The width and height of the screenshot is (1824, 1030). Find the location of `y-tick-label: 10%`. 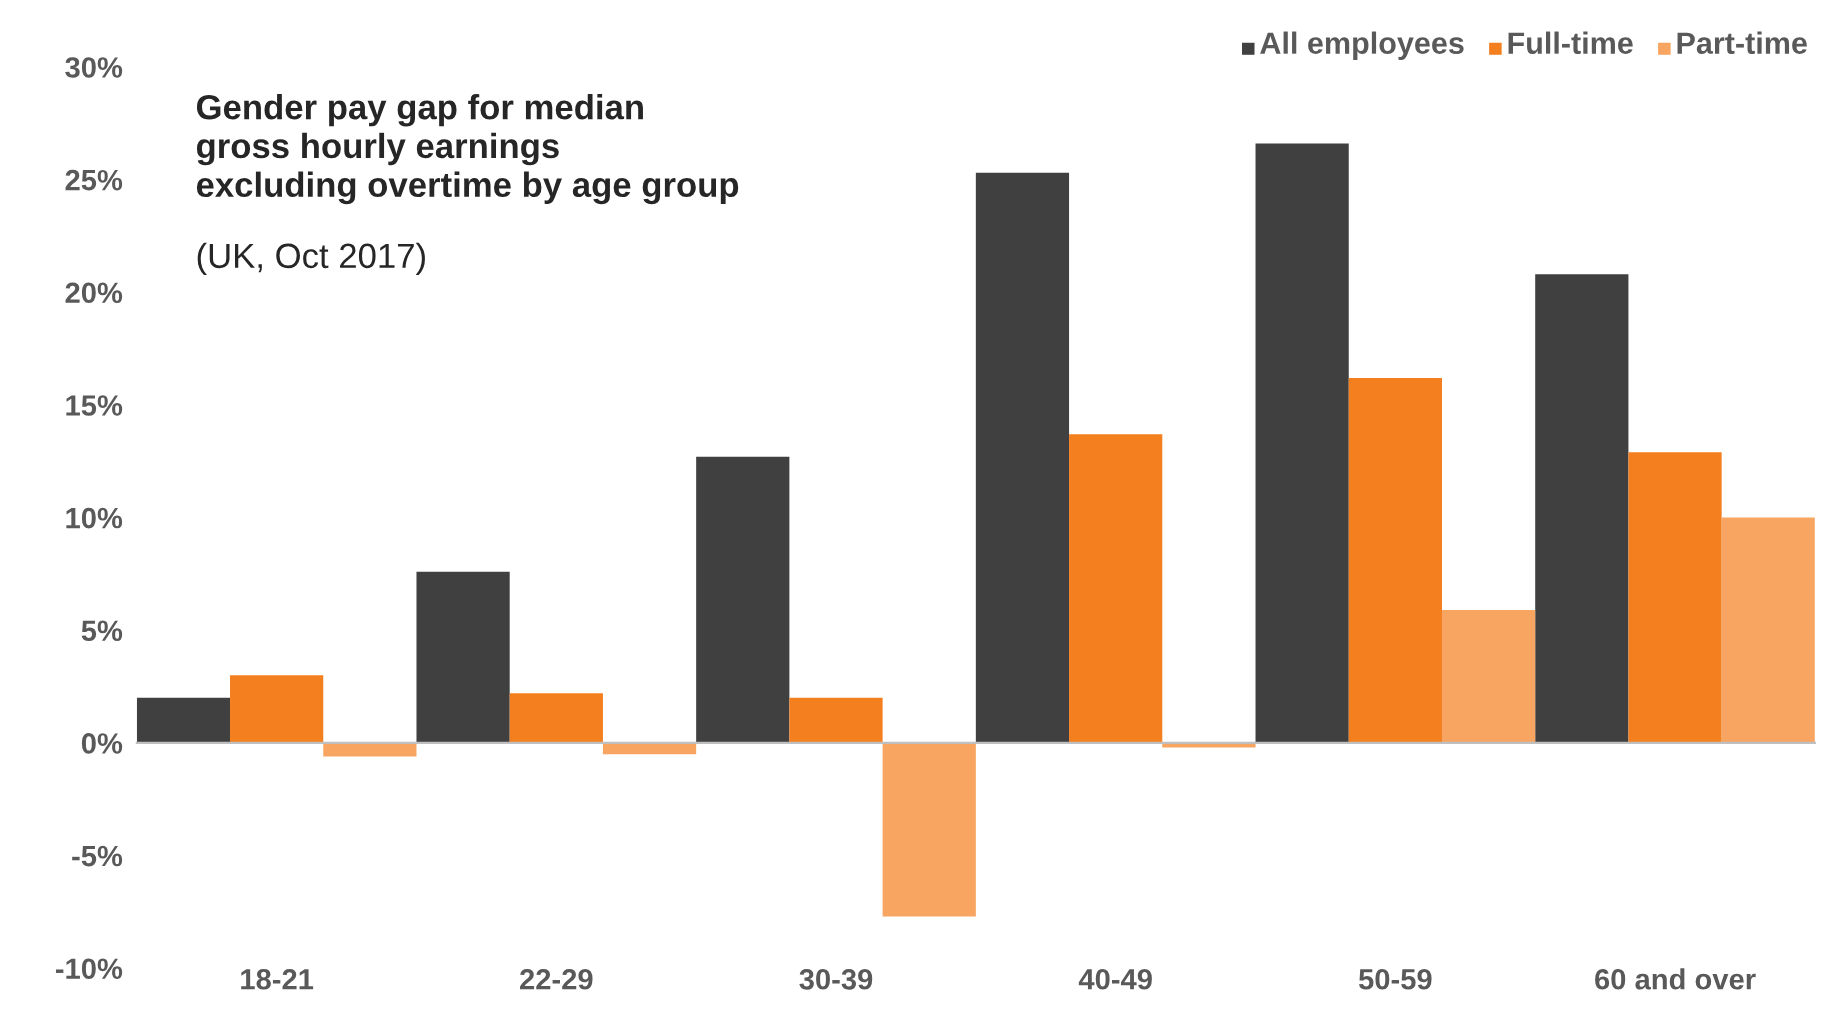

y-tick-label: 10% is located at coordinates (94, 518).